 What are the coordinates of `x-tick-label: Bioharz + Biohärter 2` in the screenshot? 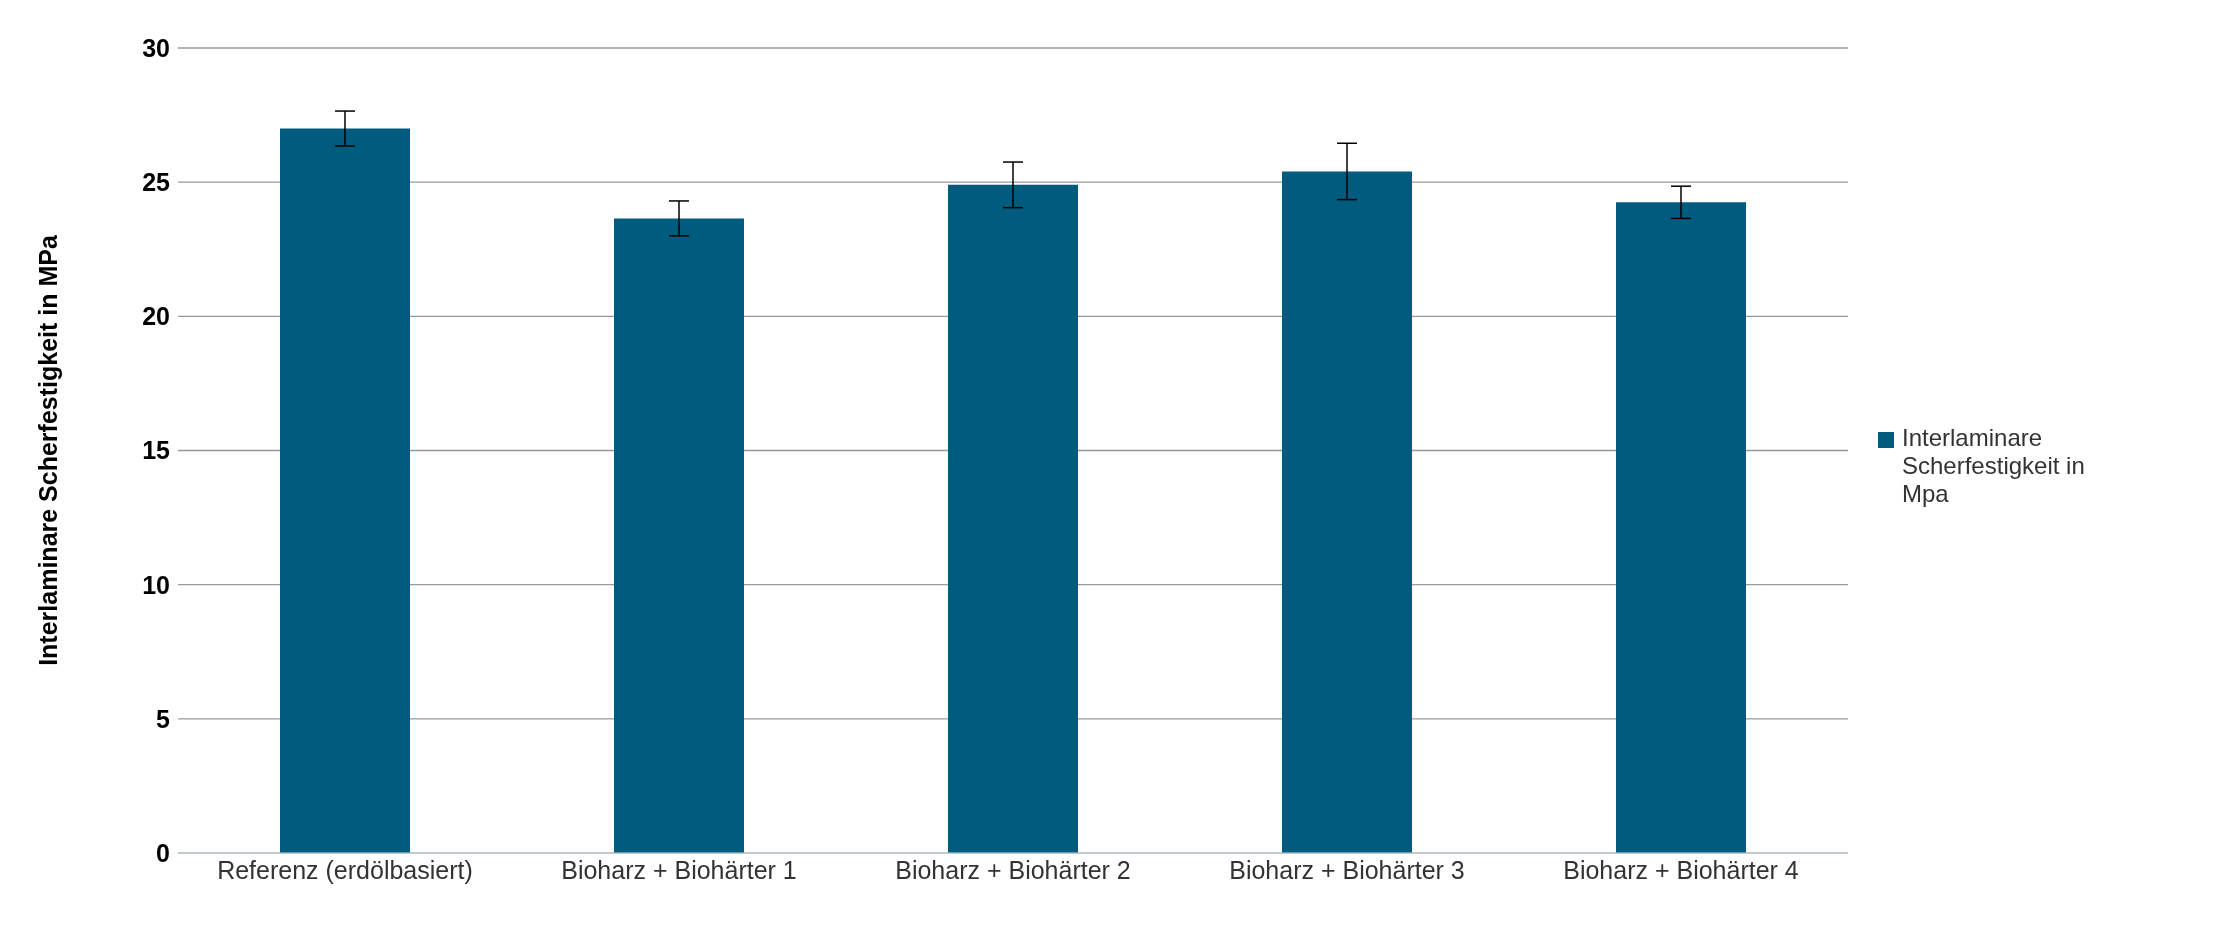 It's located at (1013, 869).